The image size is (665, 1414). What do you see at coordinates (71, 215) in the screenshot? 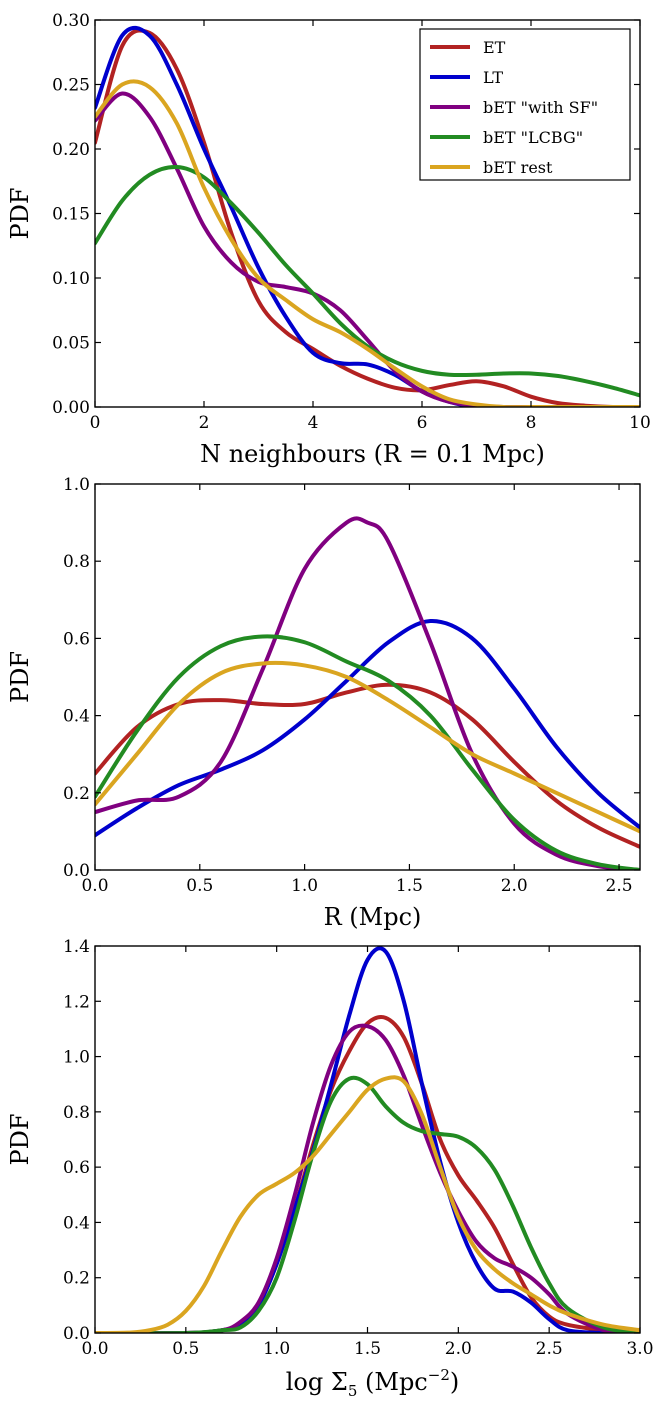
I see `y-tick-label: 0.15` at bounding box center [71, 215].